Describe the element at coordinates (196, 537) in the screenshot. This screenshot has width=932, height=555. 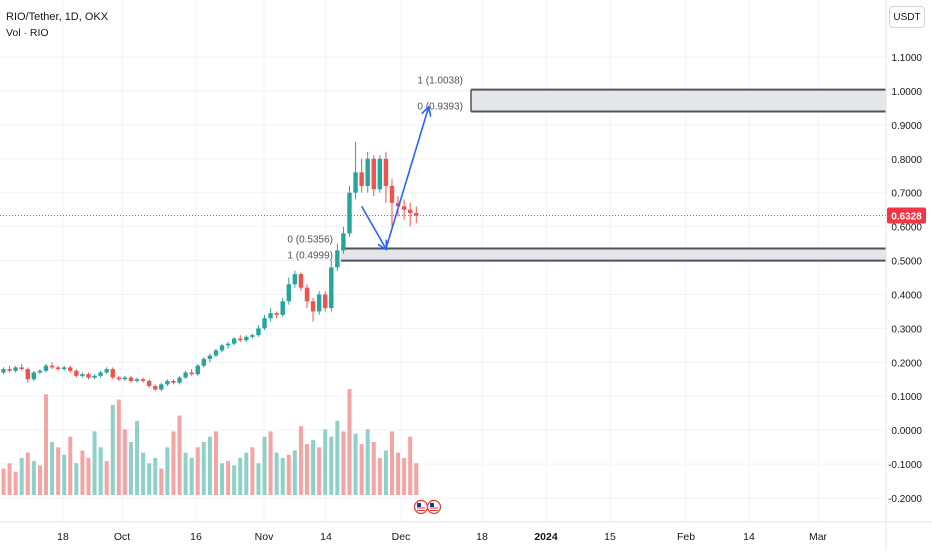
I see `x-tick-label: 16` at that location.